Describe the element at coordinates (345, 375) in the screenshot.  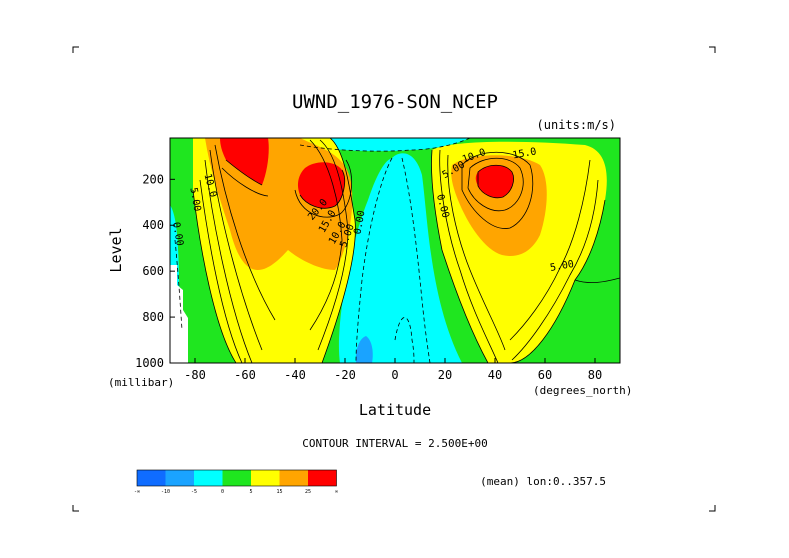
I see `x-tick-label: -20` at that location.